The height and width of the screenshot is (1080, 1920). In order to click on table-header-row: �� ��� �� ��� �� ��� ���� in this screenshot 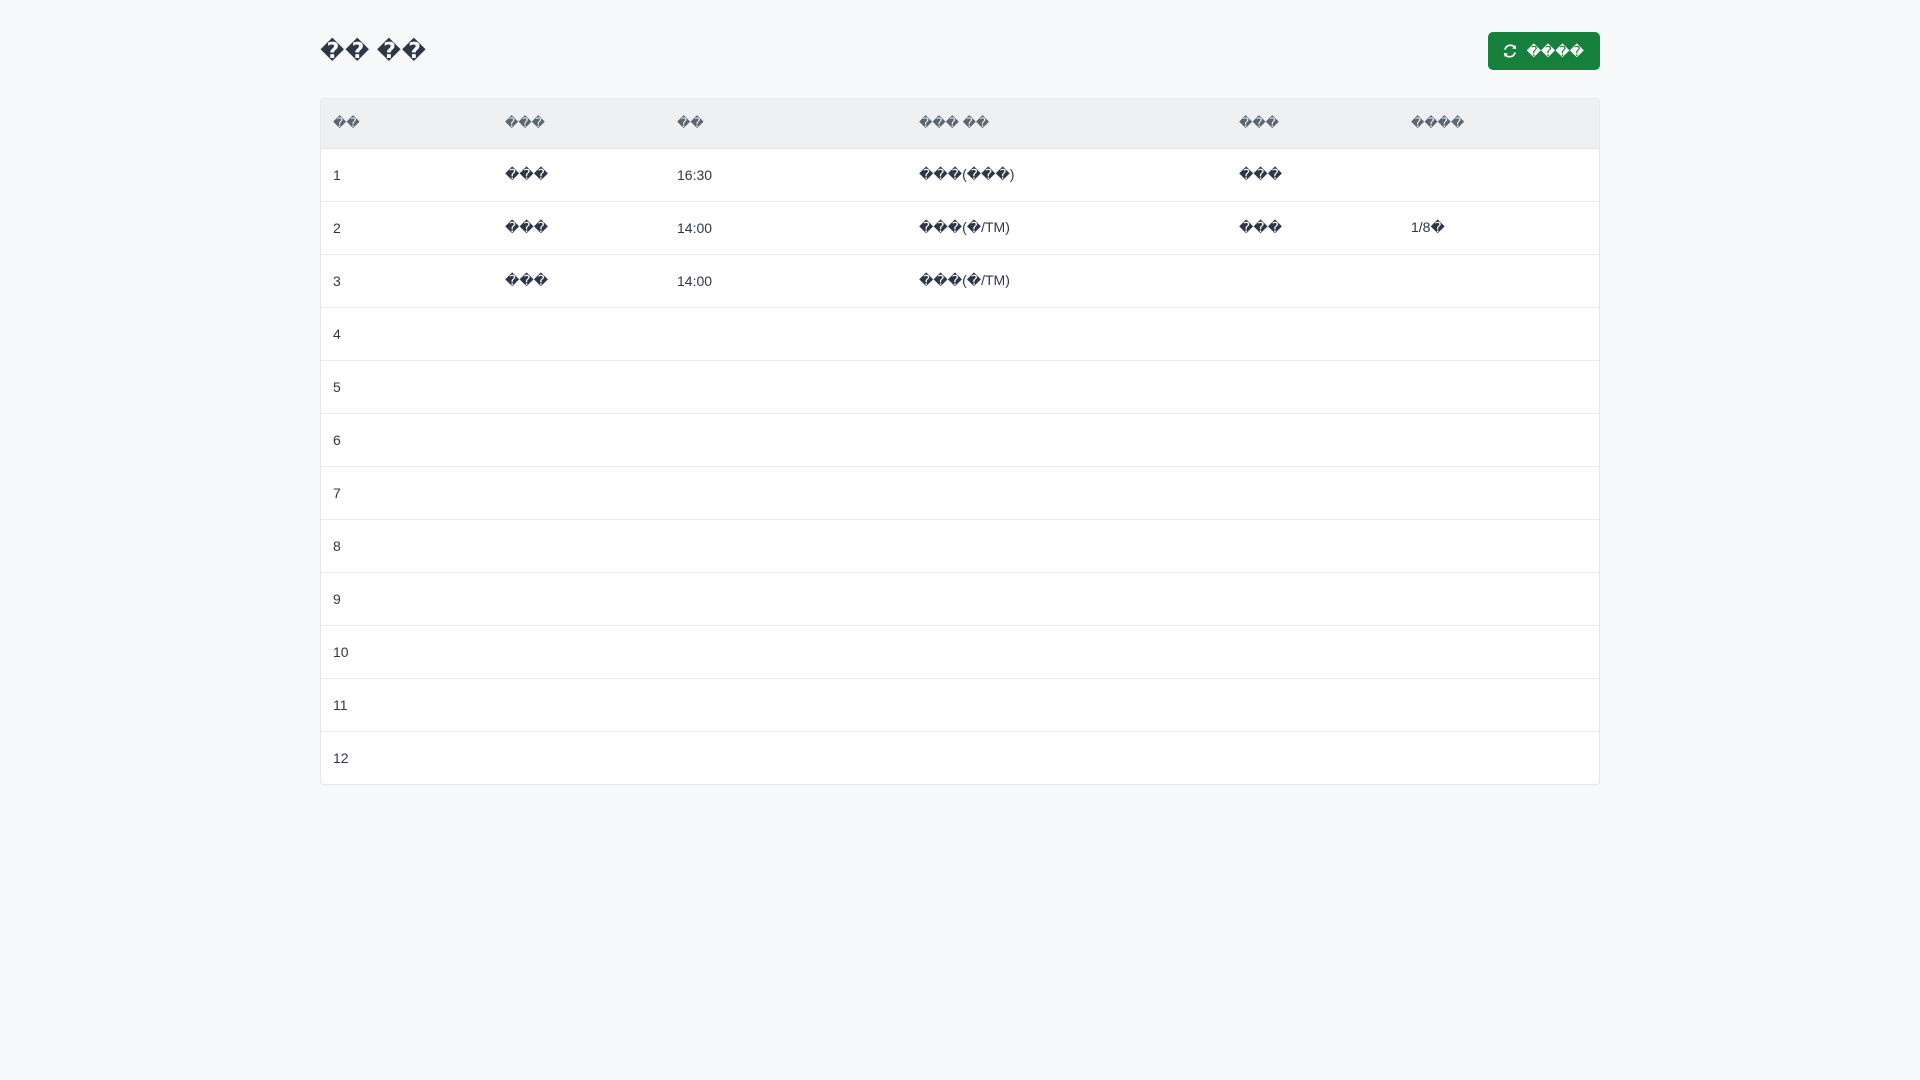, I will do `click(960, 124)`.